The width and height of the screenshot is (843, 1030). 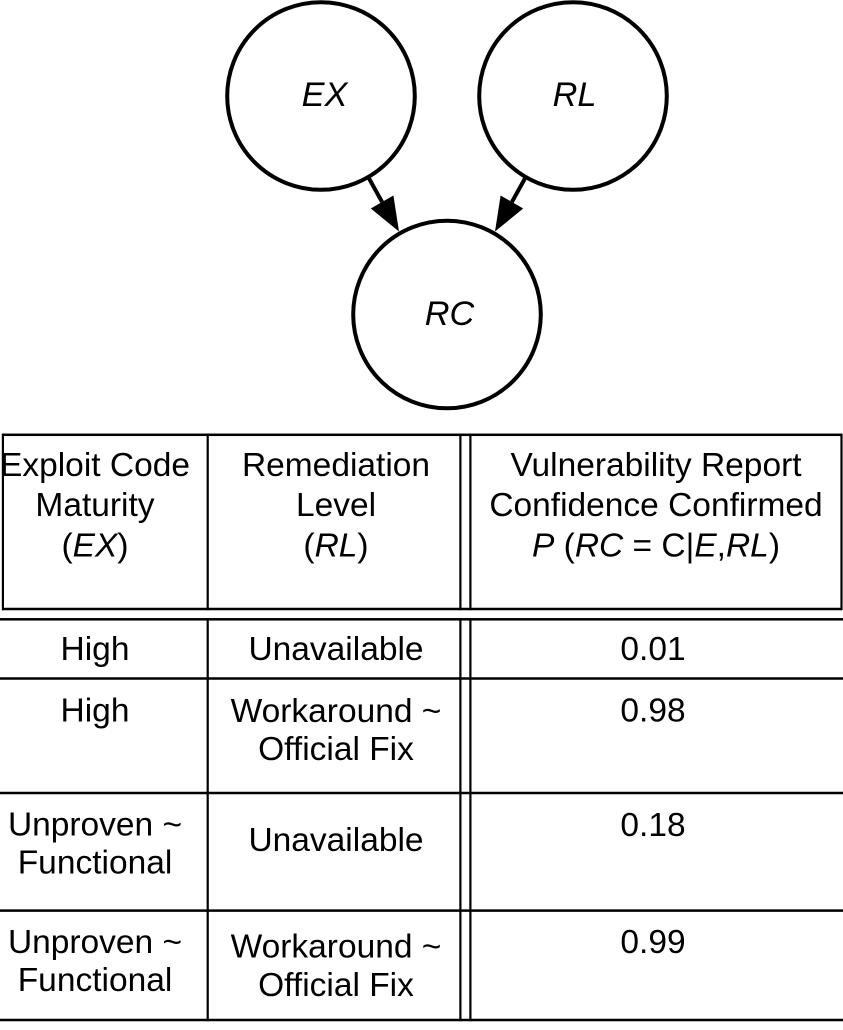 I want to click on svg-text: Exploit Code, so click(x=95, y=465).